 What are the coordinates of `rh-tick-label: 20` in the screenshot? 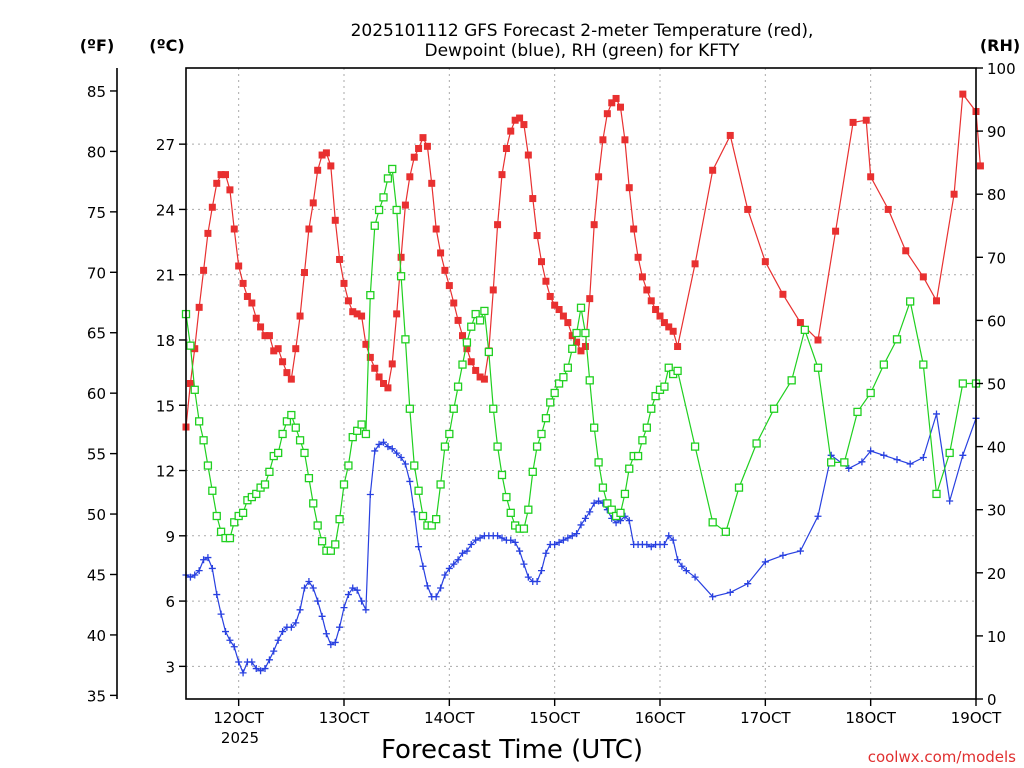 It's located at (996, 574).